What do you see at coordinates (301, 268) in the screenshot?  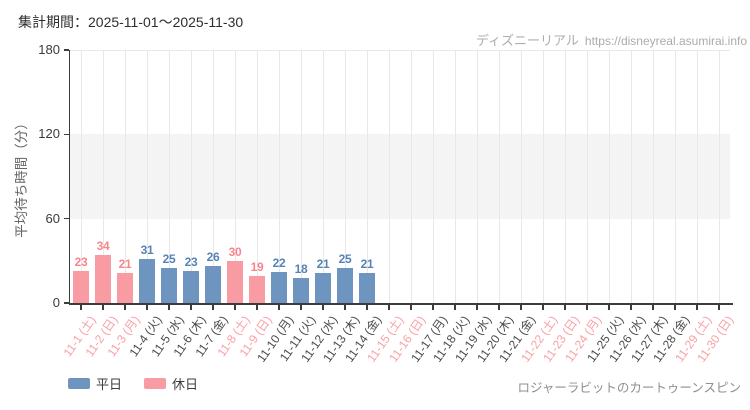 I see `bar-value-label: 18` at bounding box center [301, 268].